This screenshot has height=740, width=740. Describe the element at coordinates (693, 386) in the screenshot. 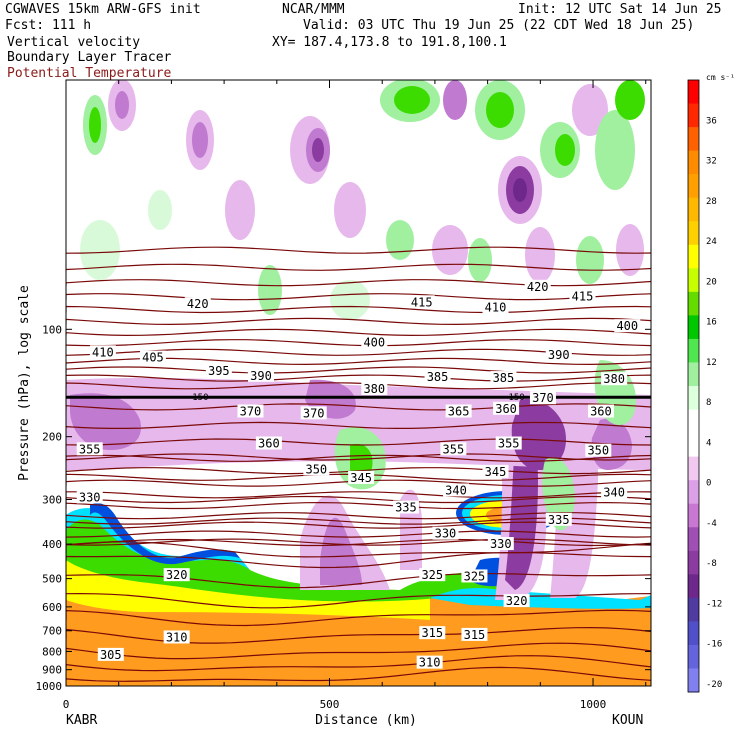

I see `colorbar-frame` at that location.